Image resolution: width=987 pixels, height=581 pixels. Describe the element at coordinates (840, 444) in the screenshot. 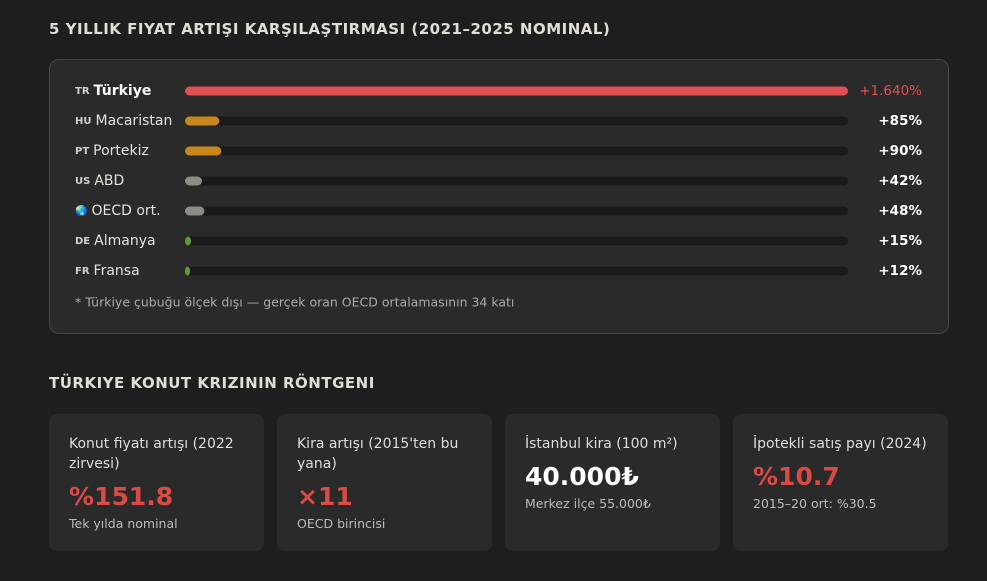

I see `stat-label: İpotekli satış payı (2024)` at that location.